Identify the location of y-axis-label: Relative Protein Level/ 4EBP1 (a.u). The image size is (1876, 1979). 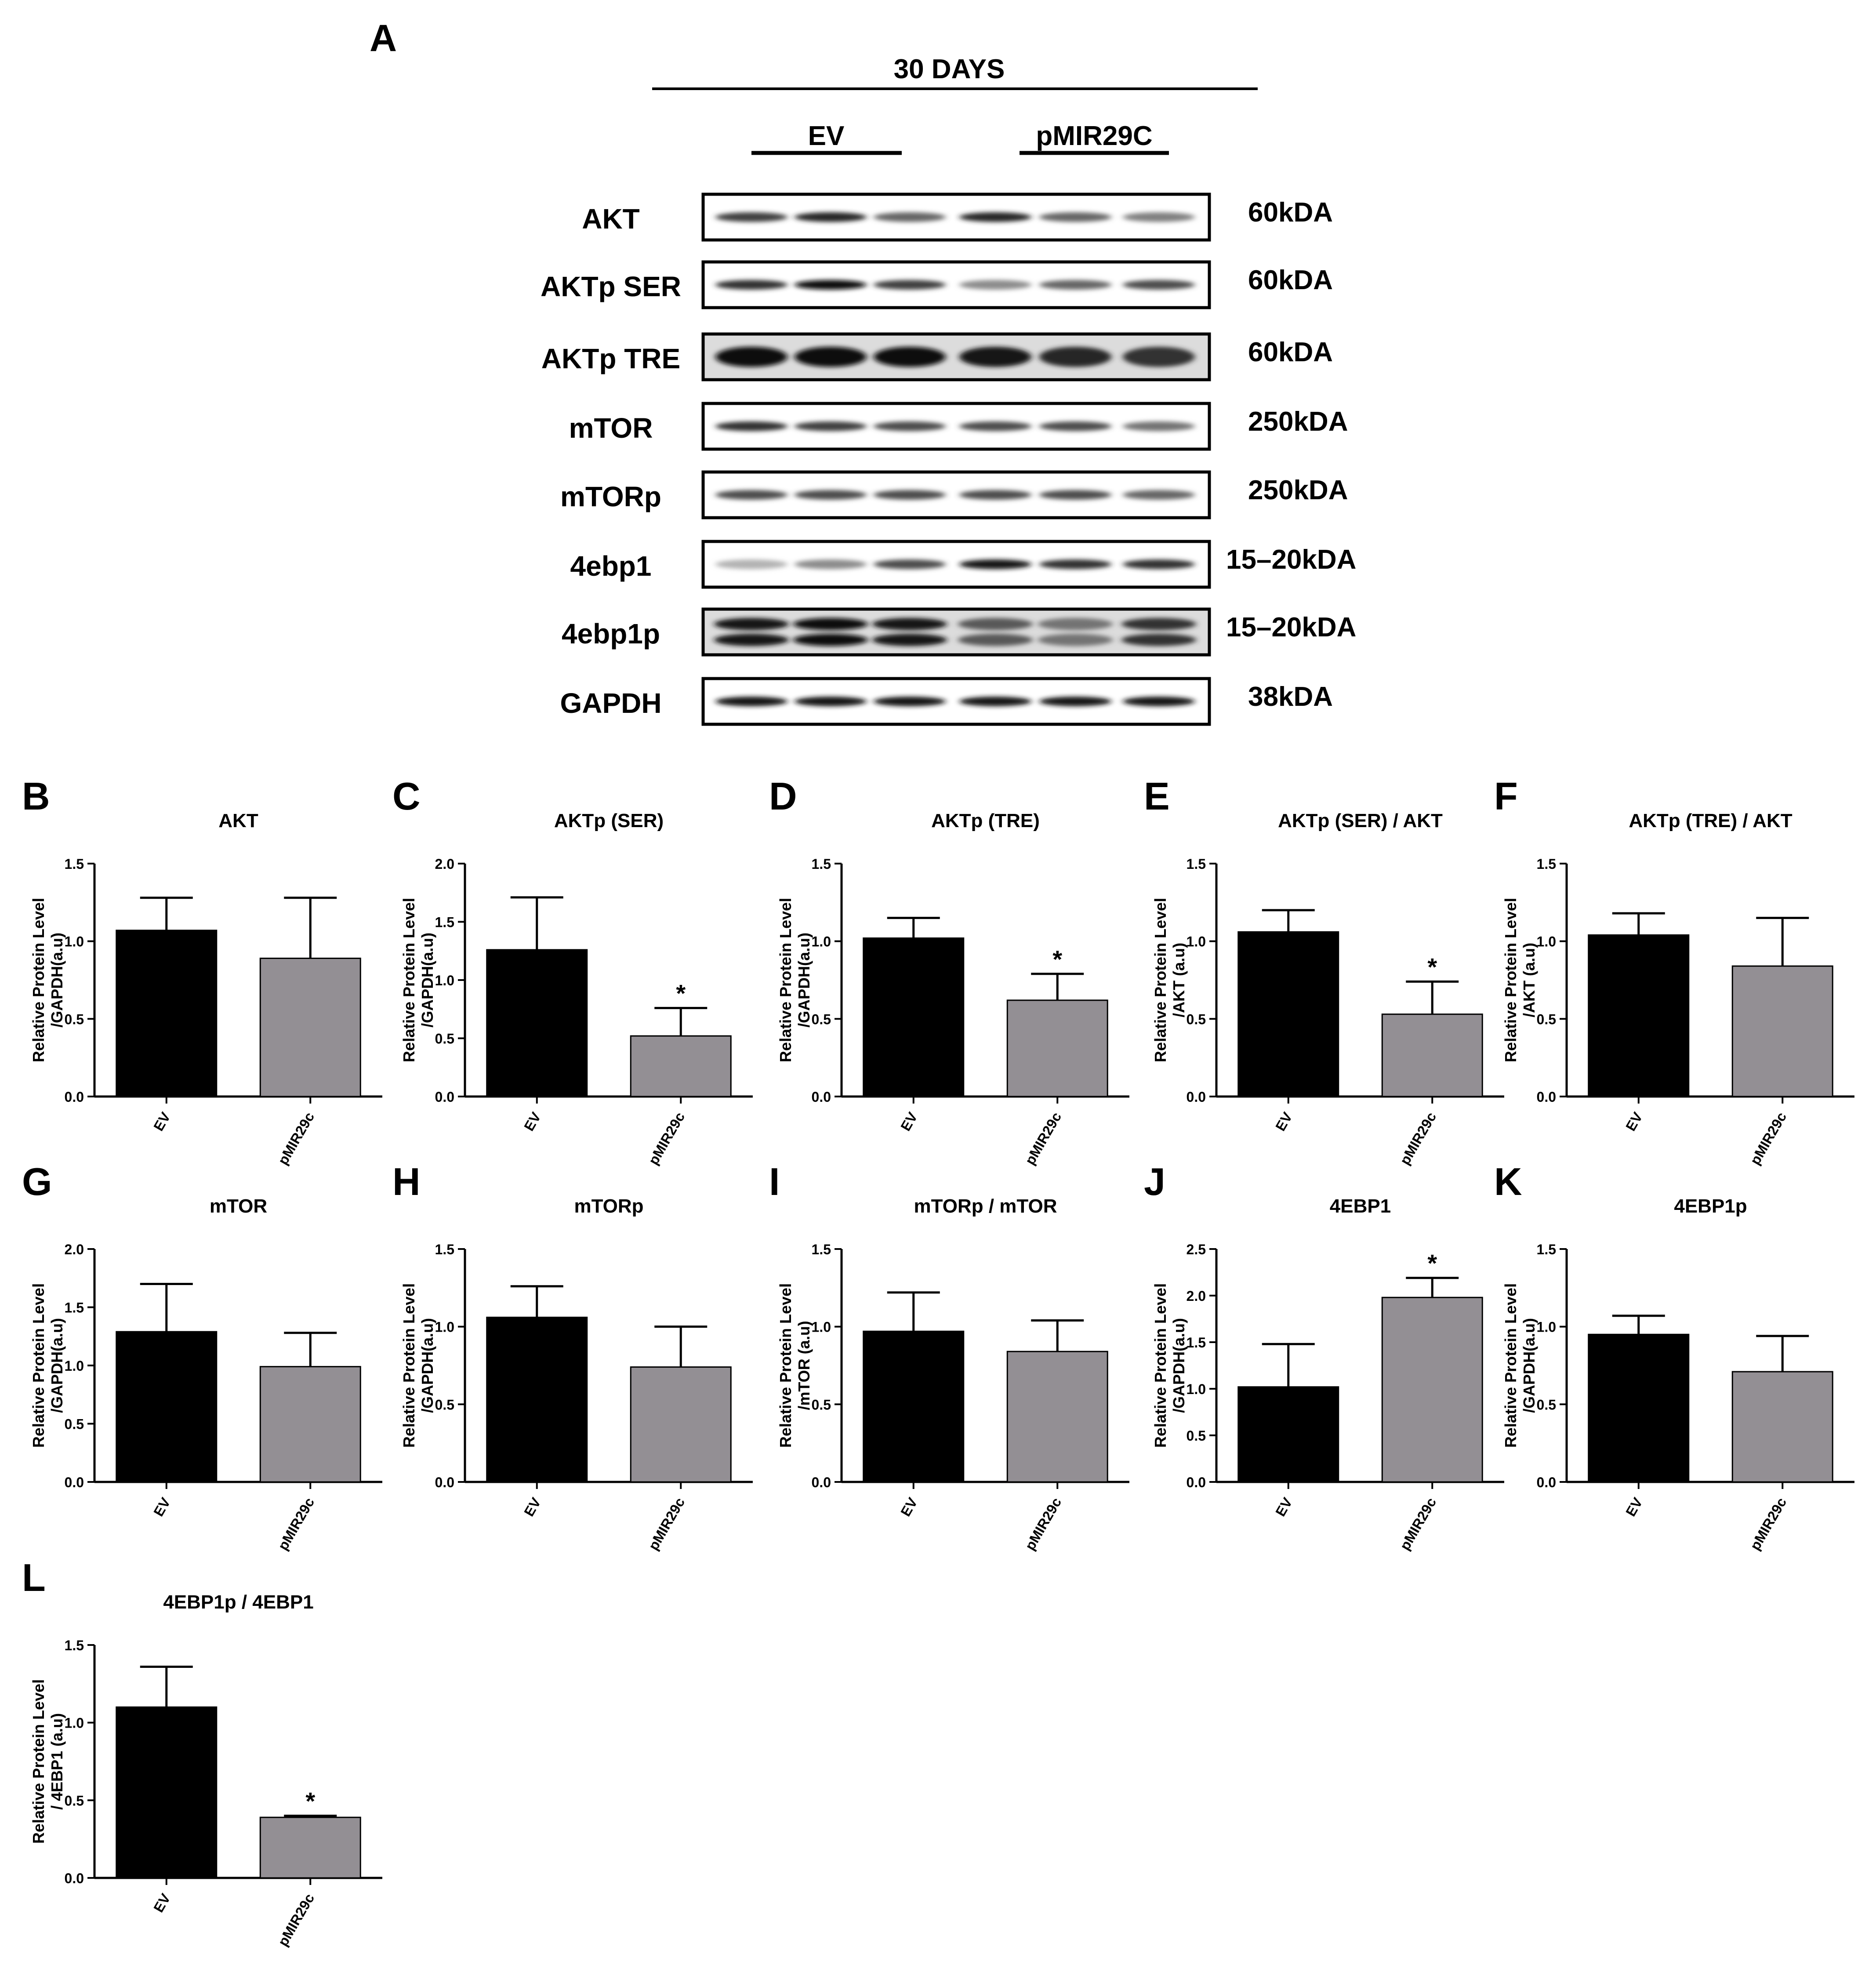
(48, 1762).